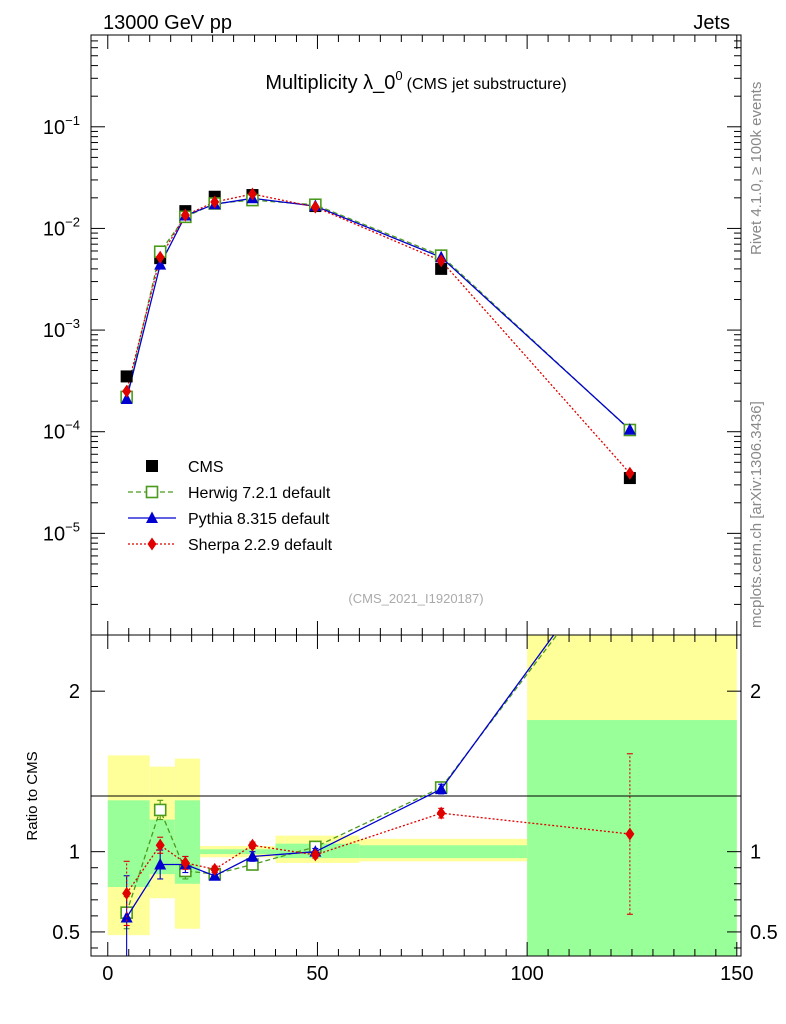 This screenshot has width=786, height=1024. I want to click on legend-label: Sherpa 2.2.9 default, so click(260, 545).